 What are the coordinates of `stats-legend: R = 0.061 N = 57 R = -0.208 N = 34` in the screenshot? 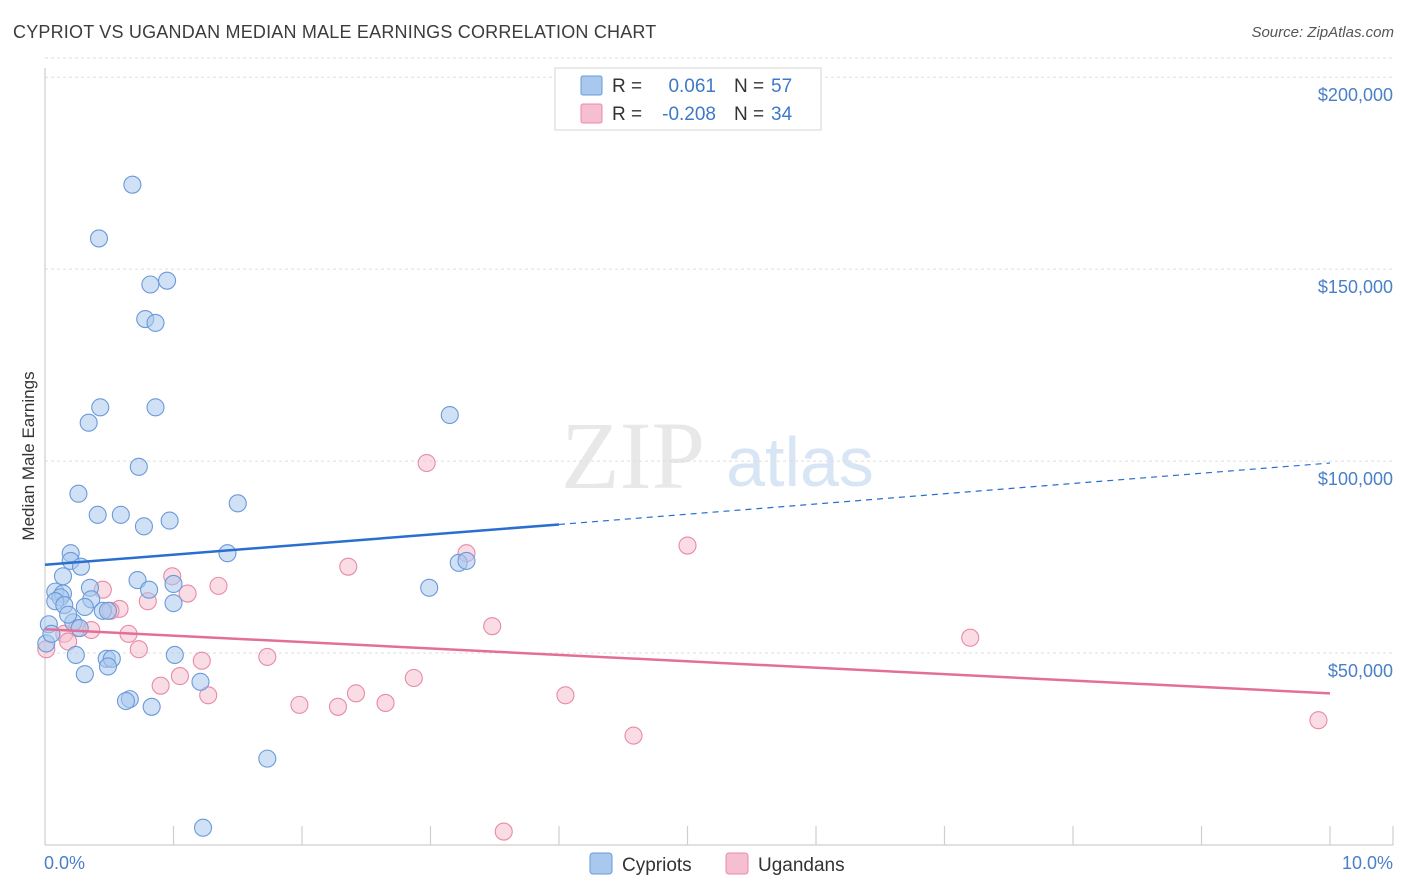 It's located at (688, 99).